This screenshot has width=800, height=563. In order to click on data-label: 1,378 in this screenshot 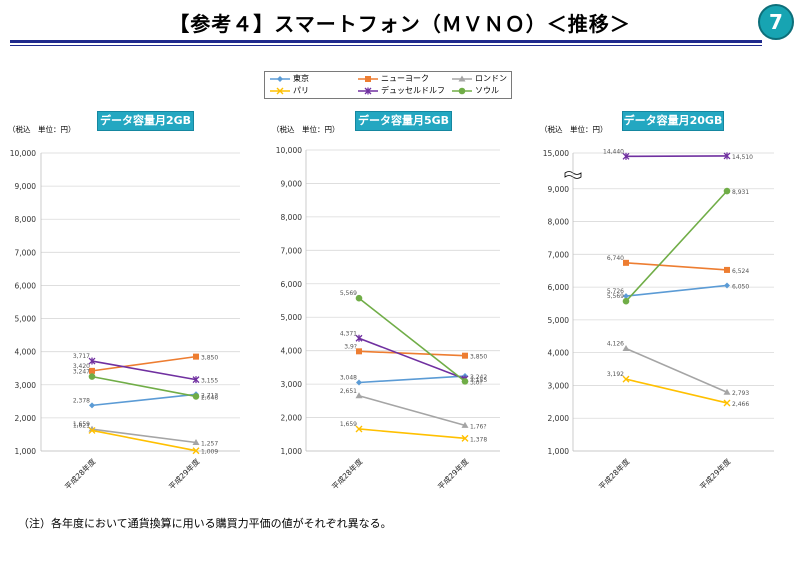, I will do `click(478, 439)`.